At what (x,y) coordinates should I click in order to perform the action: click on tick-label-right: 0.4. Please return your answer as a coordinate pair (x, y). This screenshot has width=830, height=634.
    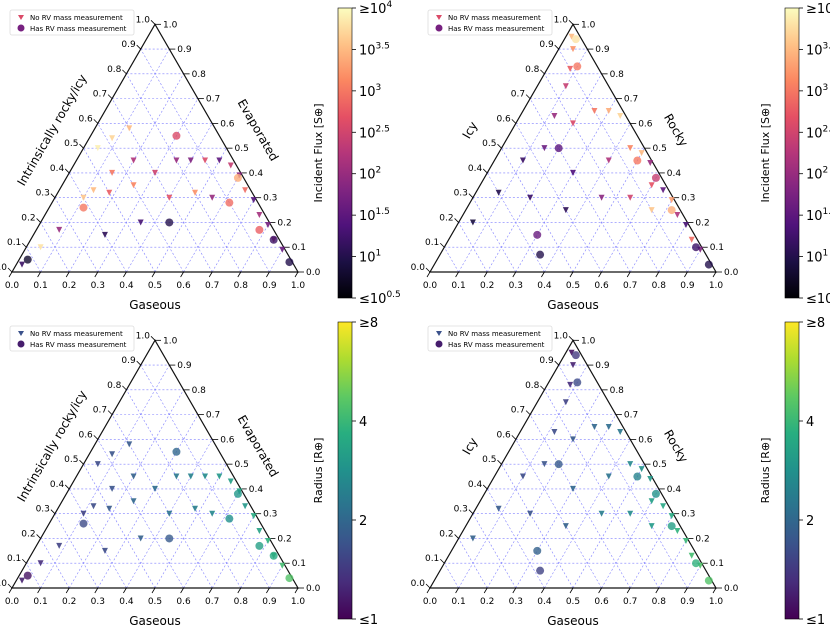
    Looking at the image, I should click on (256, 174).